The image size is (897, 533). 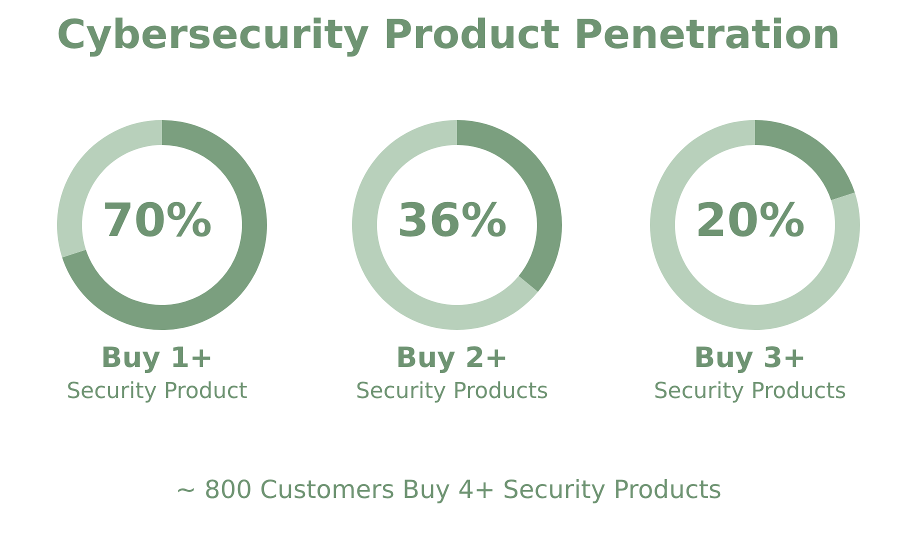 What do you see at coordinates (157, 358) in the screenshot?
I see `text: Buy 1+` at bounding box center [157, 358].